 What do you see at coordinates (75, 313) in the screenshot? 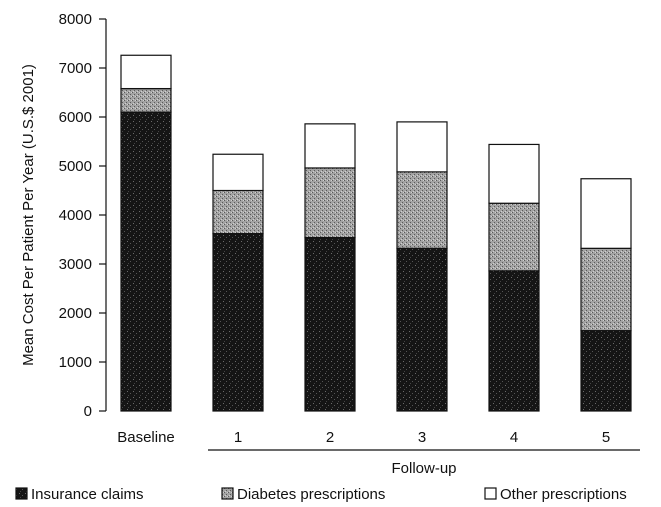
I see `y-tick-label: 2000` at bounding box center [75, 313].